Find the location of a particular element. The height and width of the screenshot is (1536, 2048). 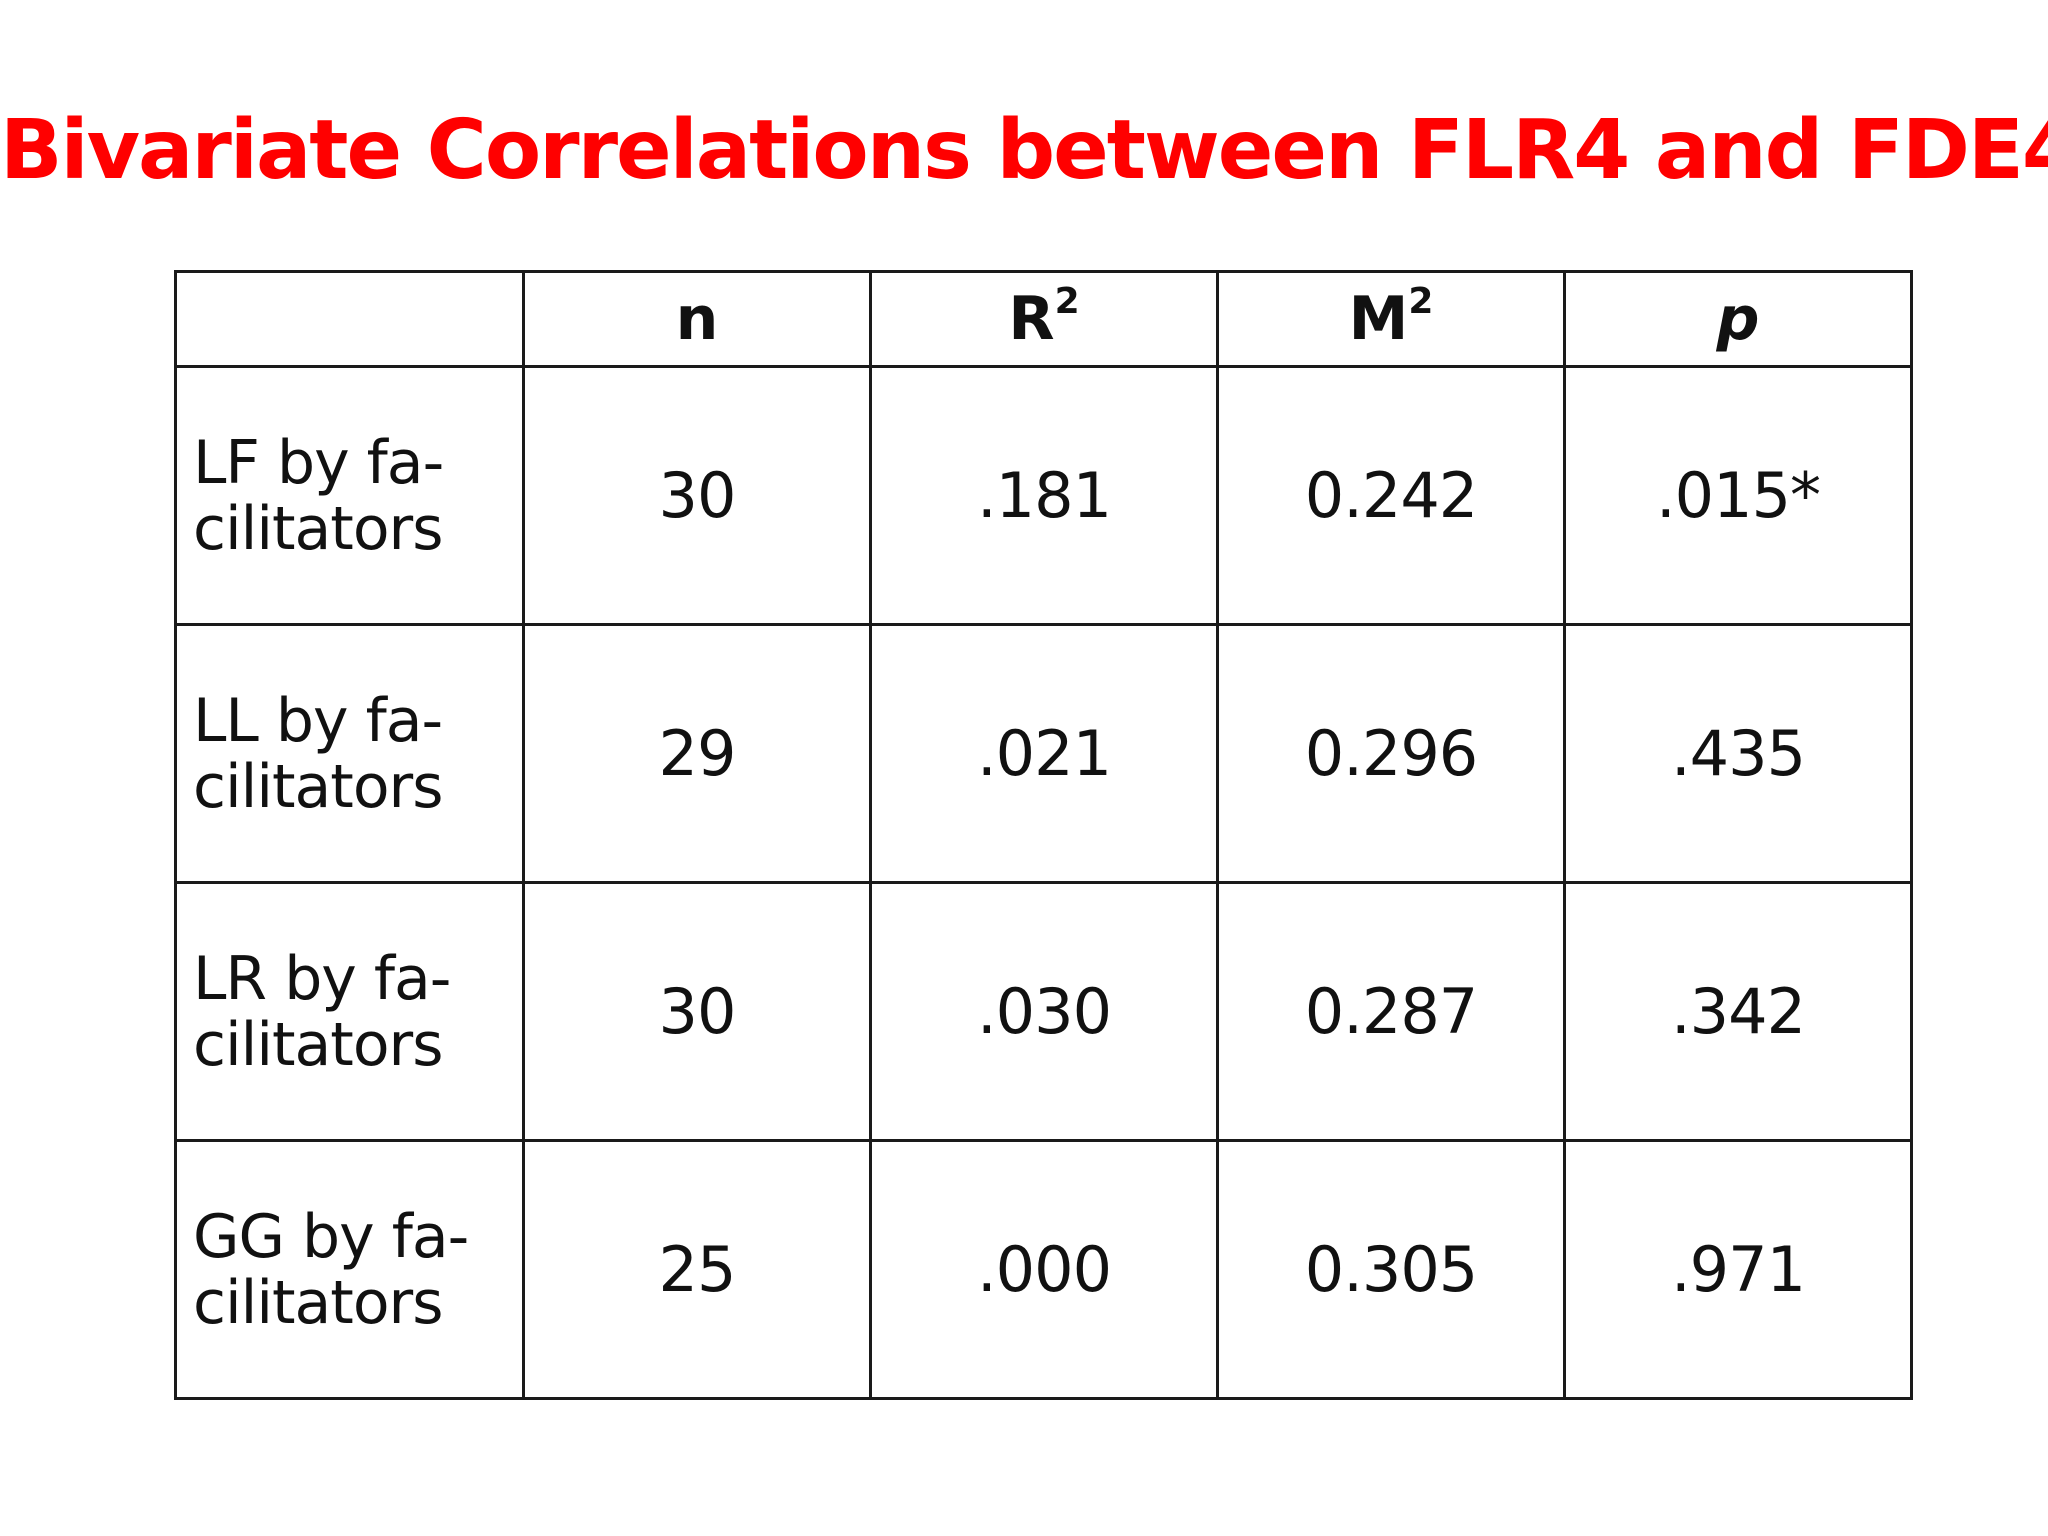

table-row: GG by fa- cilitators 25 .000 0.305 .971 is located at coordinates (1043, 1269).